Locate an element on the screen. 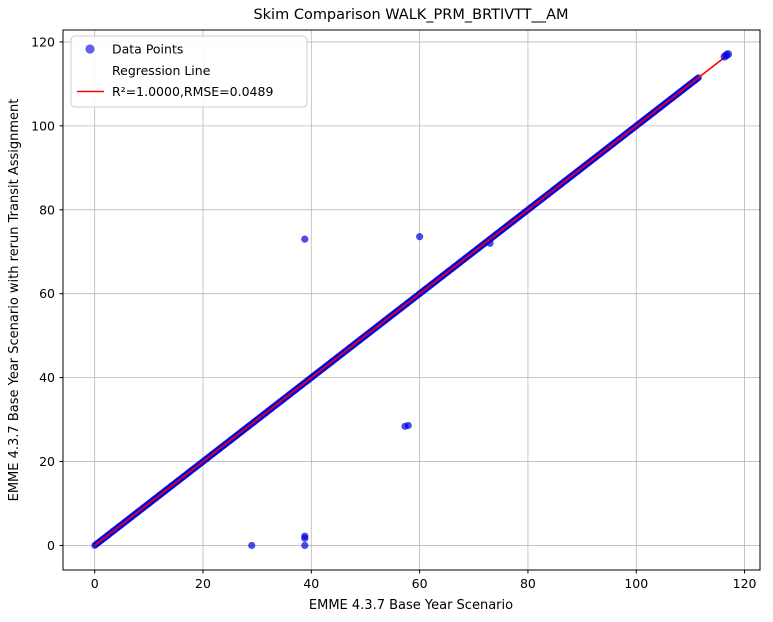 Image resolution: width=773 pixels, height=622 pixels. chart-title: Skim Comparison WALK_PRM_BRTIVTT__AM is located at coordinates (410, 15).